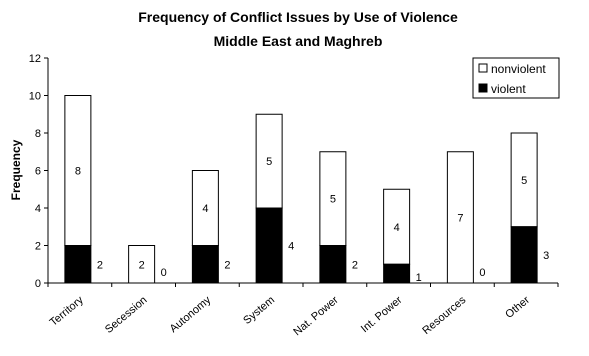 The image size is (589, 356). What do you see at coordinates (16, 169) in the screenshot?
I see `y-axis-label: Frequency` at bounding box center [16, 169].